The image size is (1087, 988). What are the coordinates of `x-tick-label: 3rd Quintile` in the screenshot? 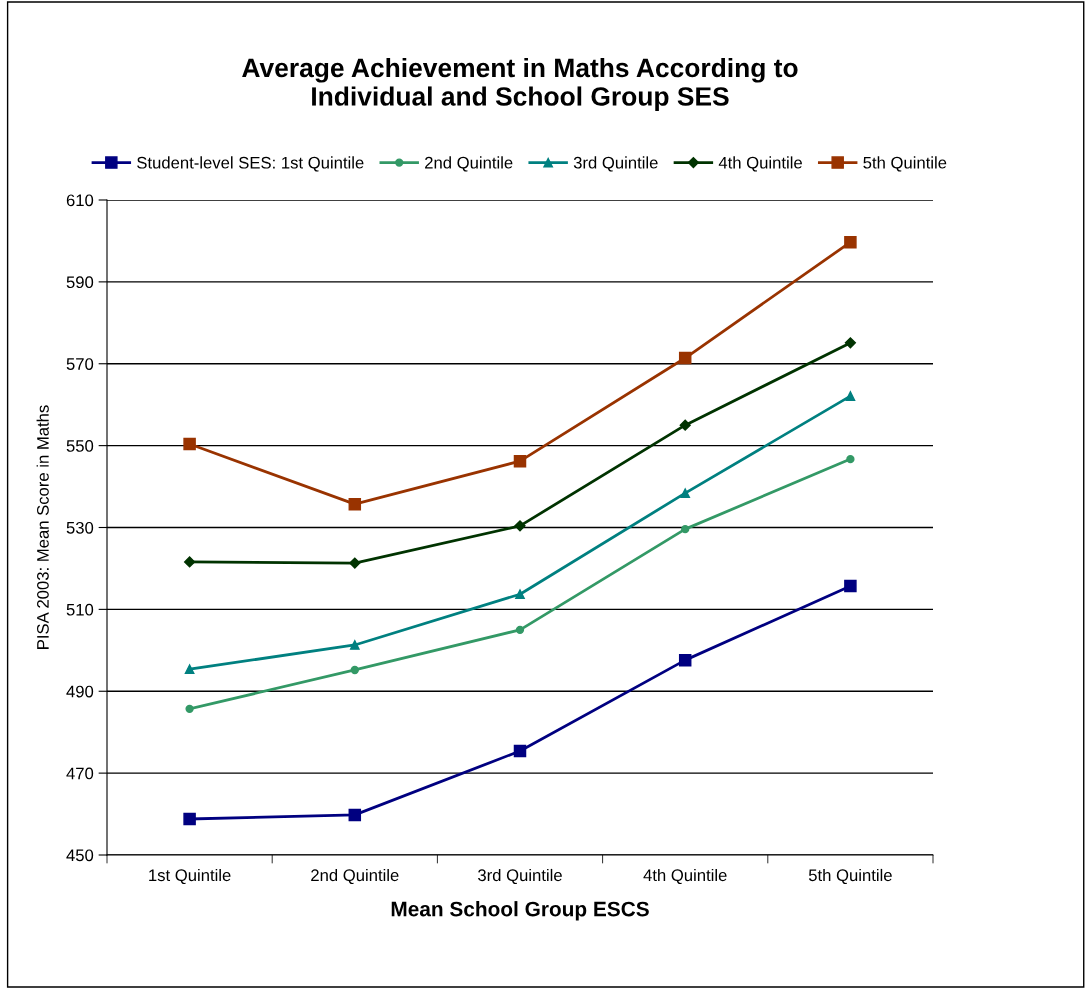 It's located at (520, 876).